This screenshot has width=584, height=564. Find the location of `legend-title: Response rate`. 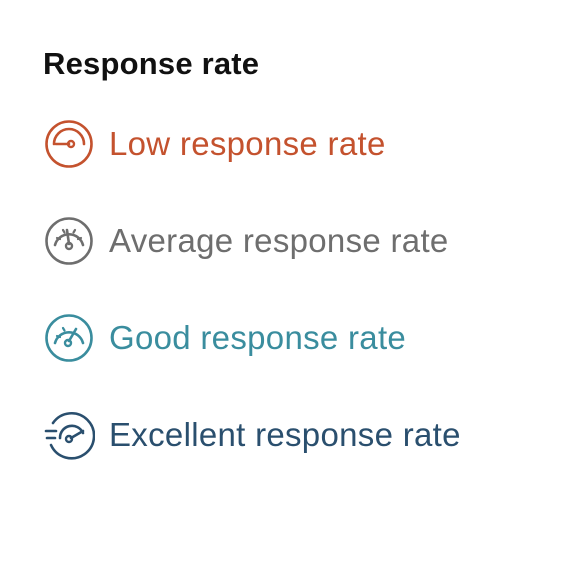

legend-title: Response rate is located at coordinates (151, 63).